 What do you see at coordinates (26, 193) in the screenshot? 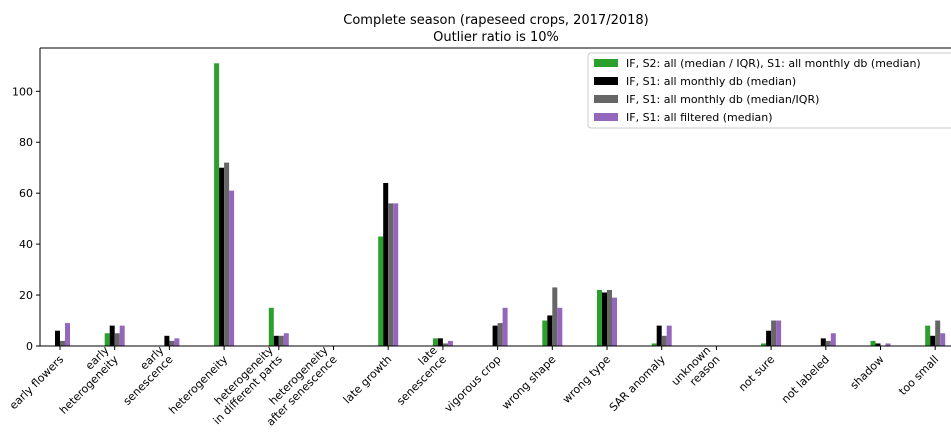
I see `y-tick-label: 60` at bounding box center [26, 193].